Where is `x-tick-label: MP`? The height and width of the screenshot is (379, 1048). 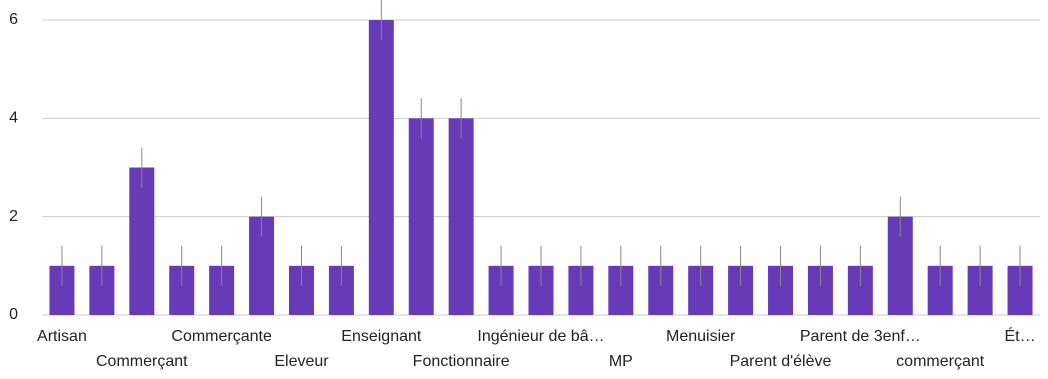 x-tick-label: MP is located at coordinates (621, 361).